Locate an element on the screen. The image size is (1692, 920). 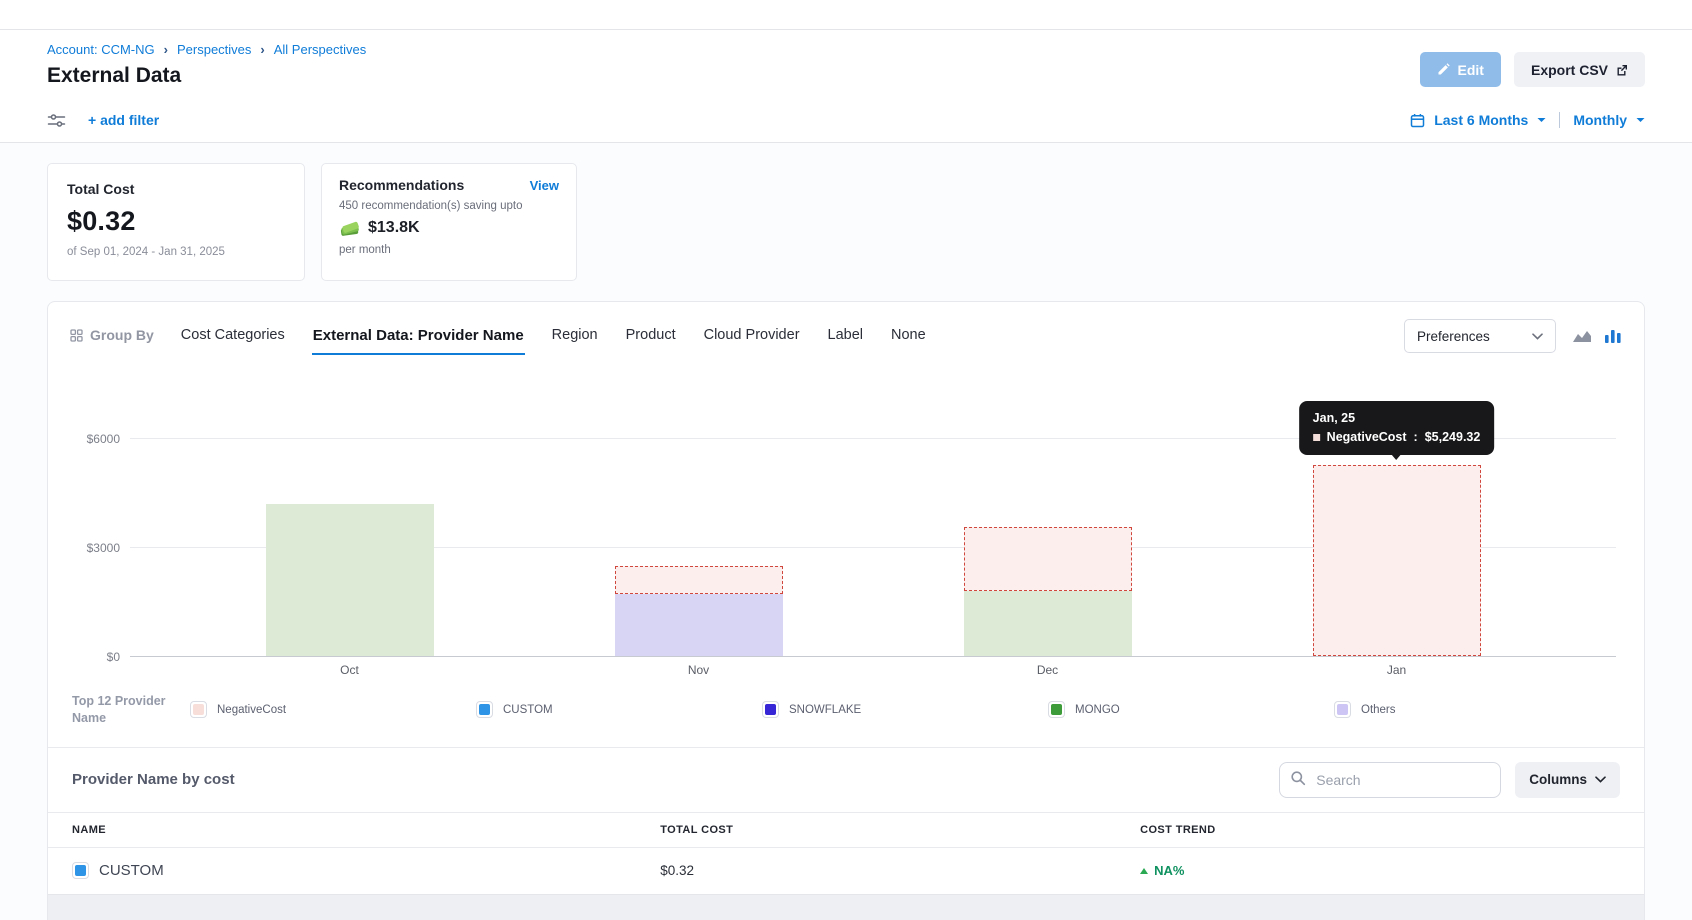
page-title: External Data is located at coordinates (114, 75).